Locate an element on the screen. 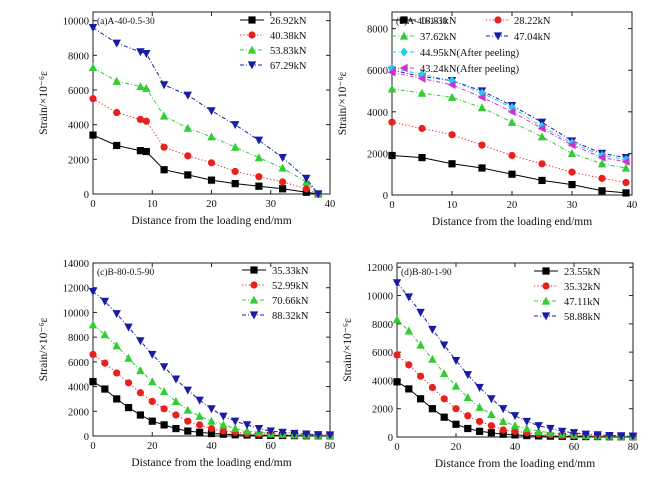 This screenshot has width=655, height=485. x-tick-label: 80 is located at coordinates (330, 446).